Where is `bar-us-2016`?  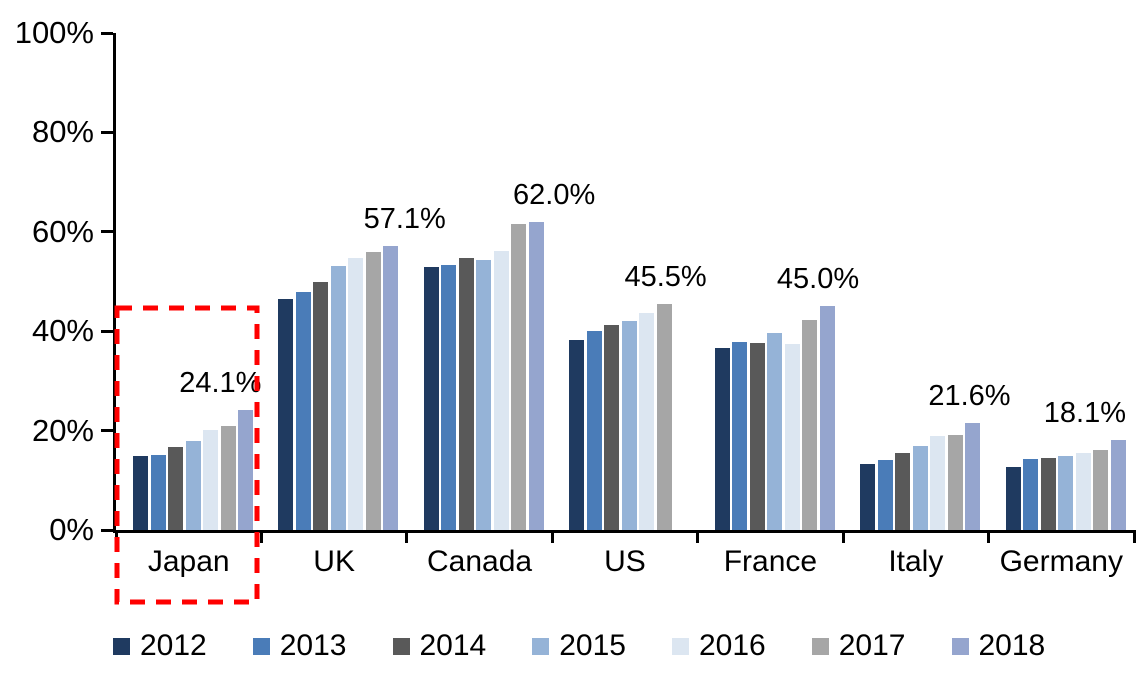
bar-us-2016 is located at coordinates (647, 421).